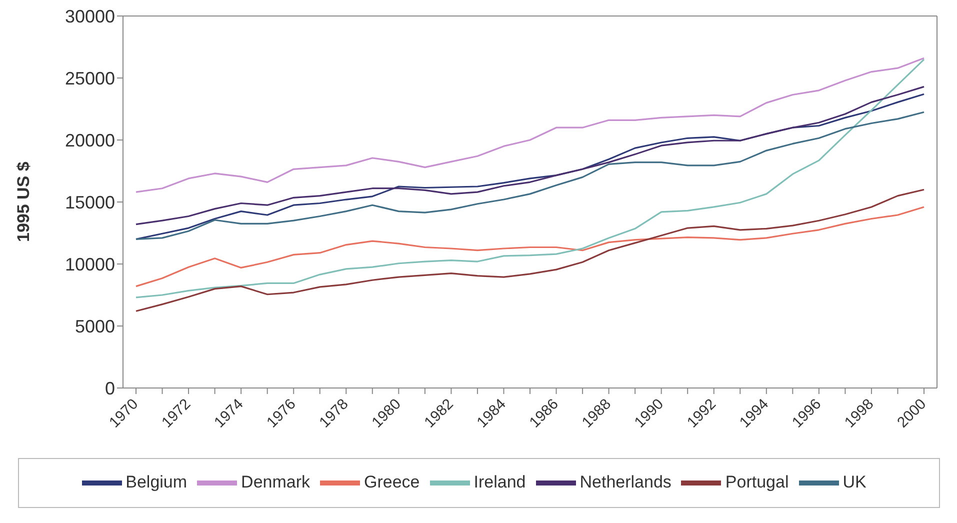 The image size is (957, 523). Describe the element at coordinates (89, 16) in the screenshot. I see `y-tick-label: 30000` at that location.